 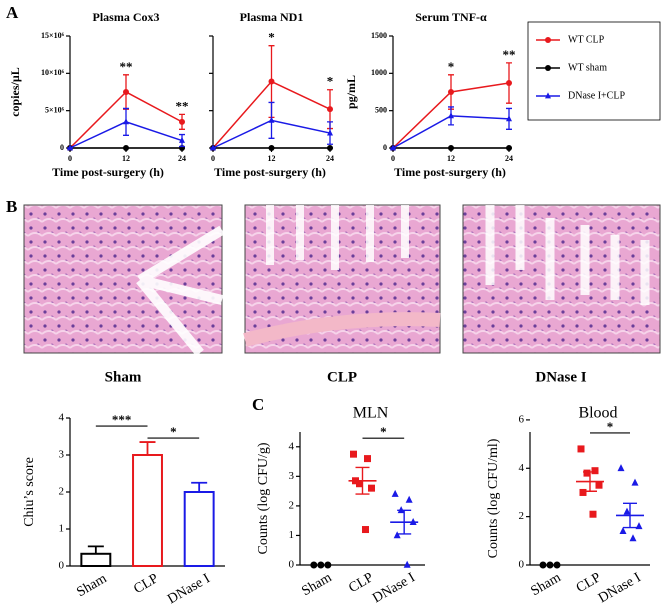 I want to click on panel-label: A, so click(x=12, y=12).